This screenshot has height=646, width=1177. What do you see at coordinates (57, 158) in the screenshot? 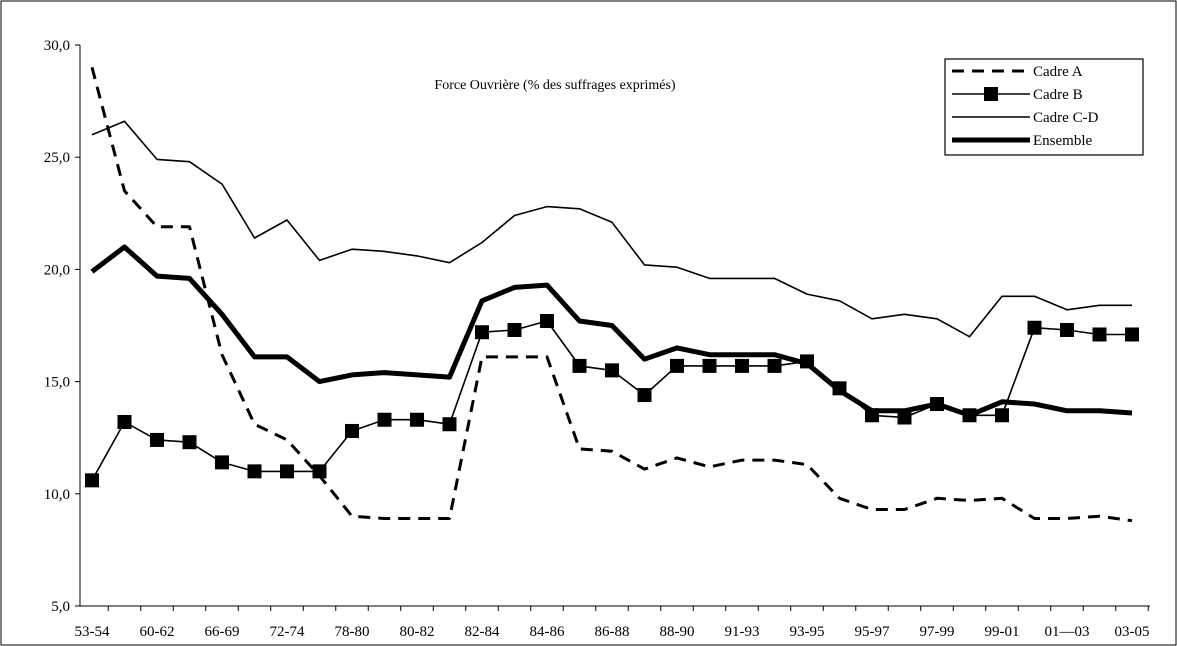
I see `y-tick-label: 25,0` at bounding box center [57, 158].